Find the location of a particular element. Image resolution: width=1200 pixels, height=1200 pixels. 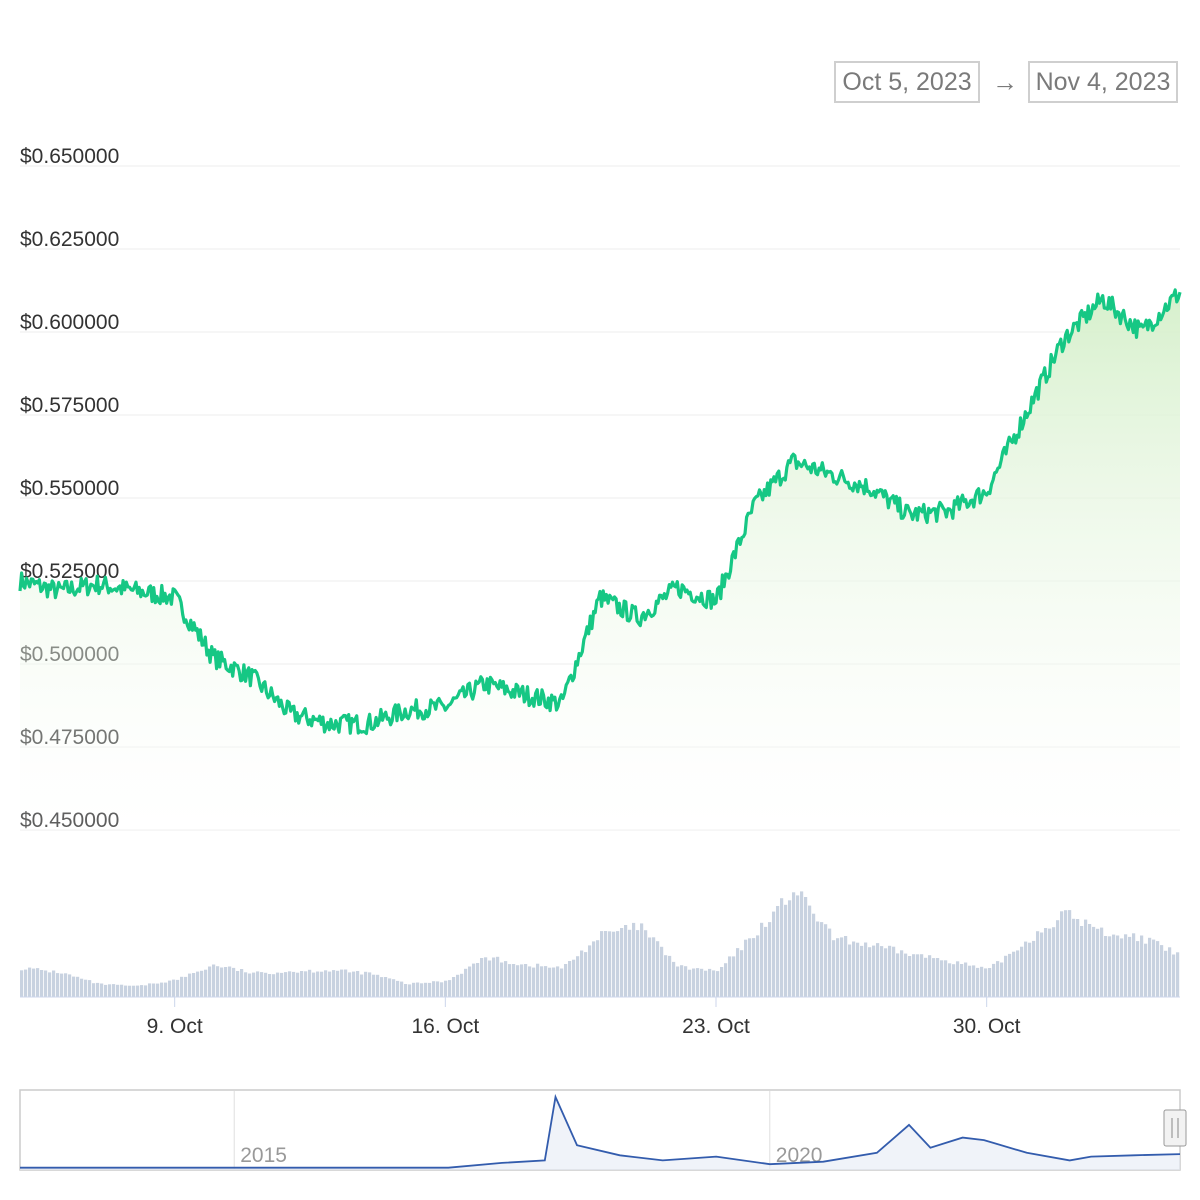

y-tick-label: $0.550000 is located at coordinates (69, 488).